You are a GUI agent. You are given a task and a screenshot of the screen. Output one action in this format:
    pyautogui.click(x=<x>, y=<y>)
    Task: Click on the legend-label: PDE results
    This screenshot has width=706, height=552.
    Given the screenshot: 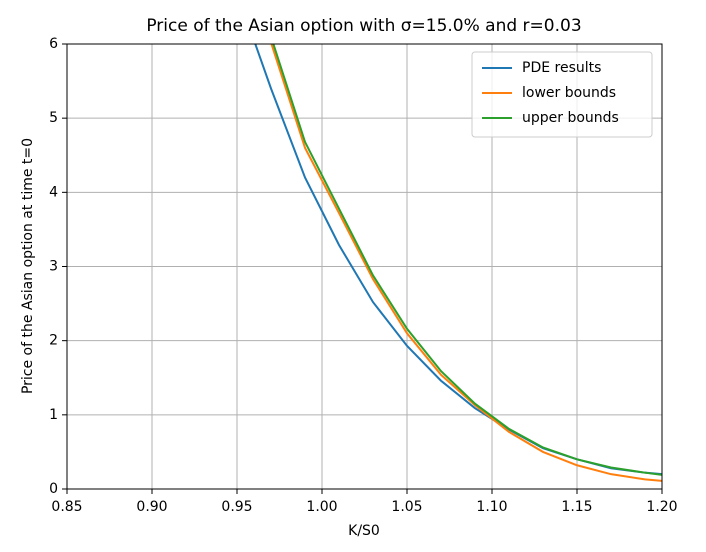 What is the action you would take?
    pyautogui.click(x=561, y=68)
    